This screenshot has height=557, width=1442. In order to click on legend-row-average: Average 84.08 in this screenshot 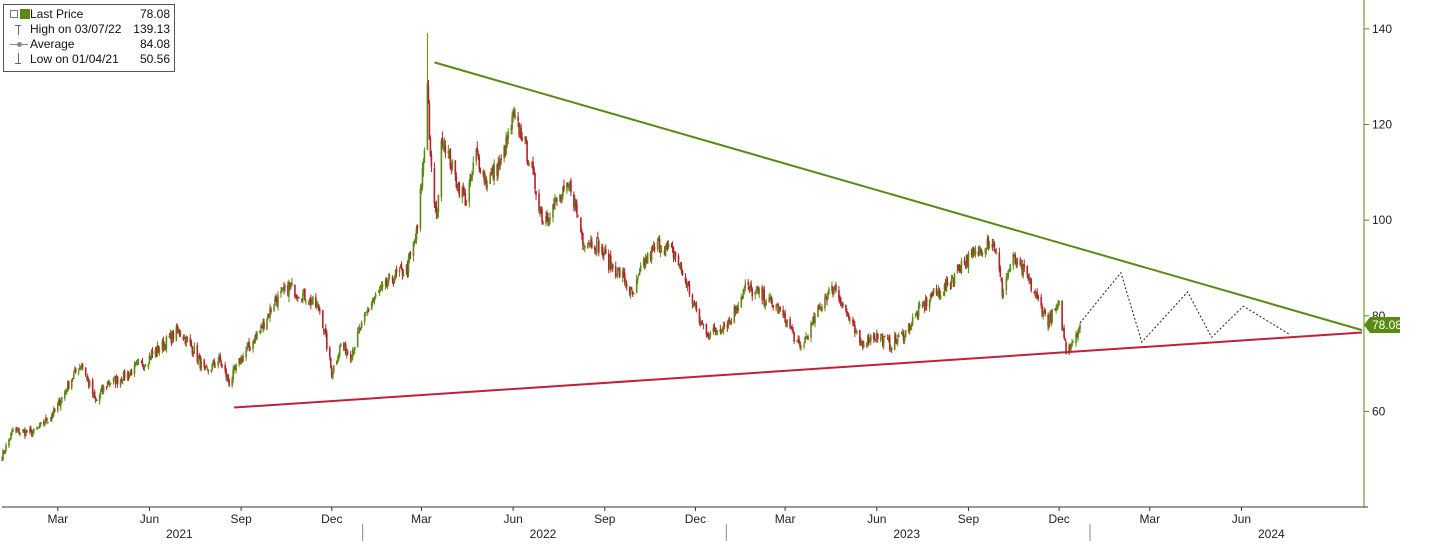, I will do `click(89, 44)`.